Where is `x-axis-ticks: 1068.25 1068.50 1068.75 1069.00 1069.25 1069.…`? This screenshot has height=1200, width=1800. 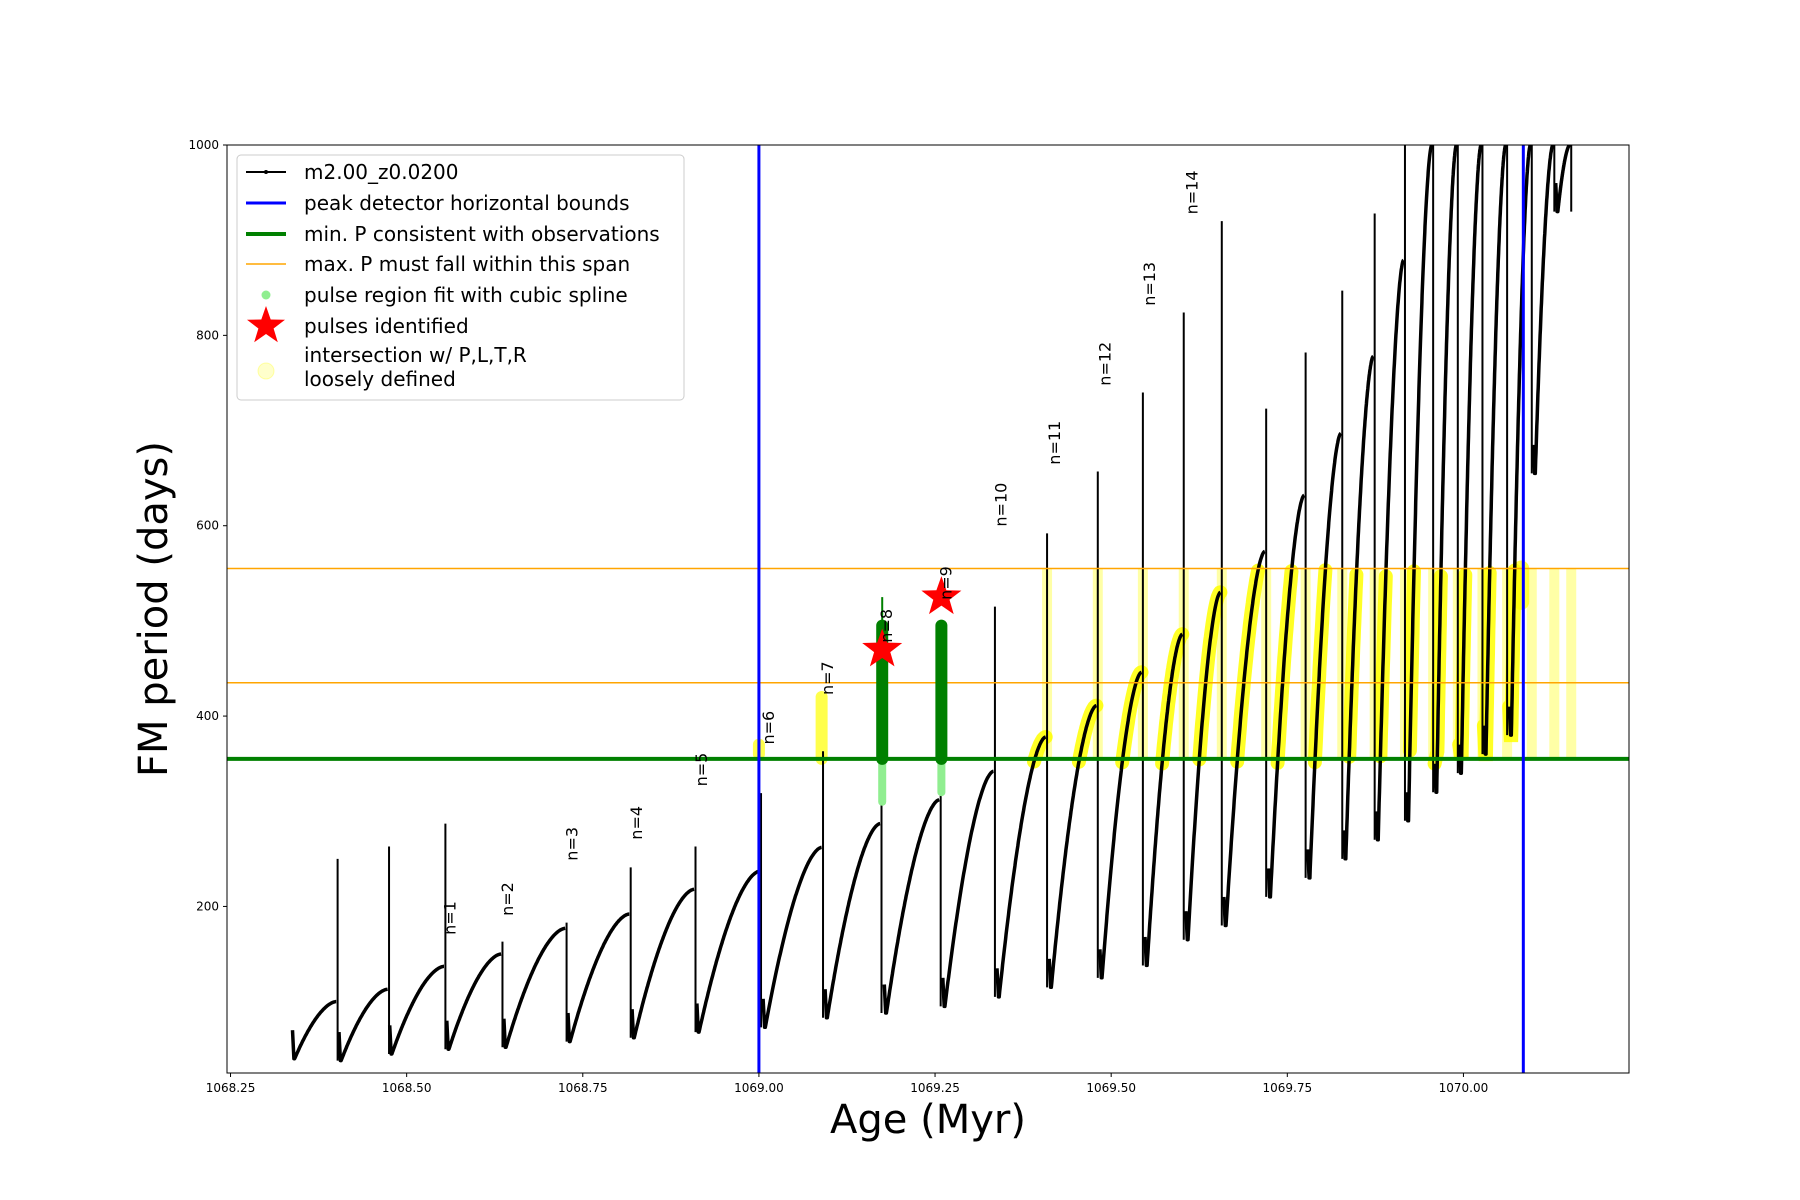
x-axis-ticks: 1068.25 1068.50 1068.75 1069.00 1069.25 1069.… is located at coordinates (847, 1084).